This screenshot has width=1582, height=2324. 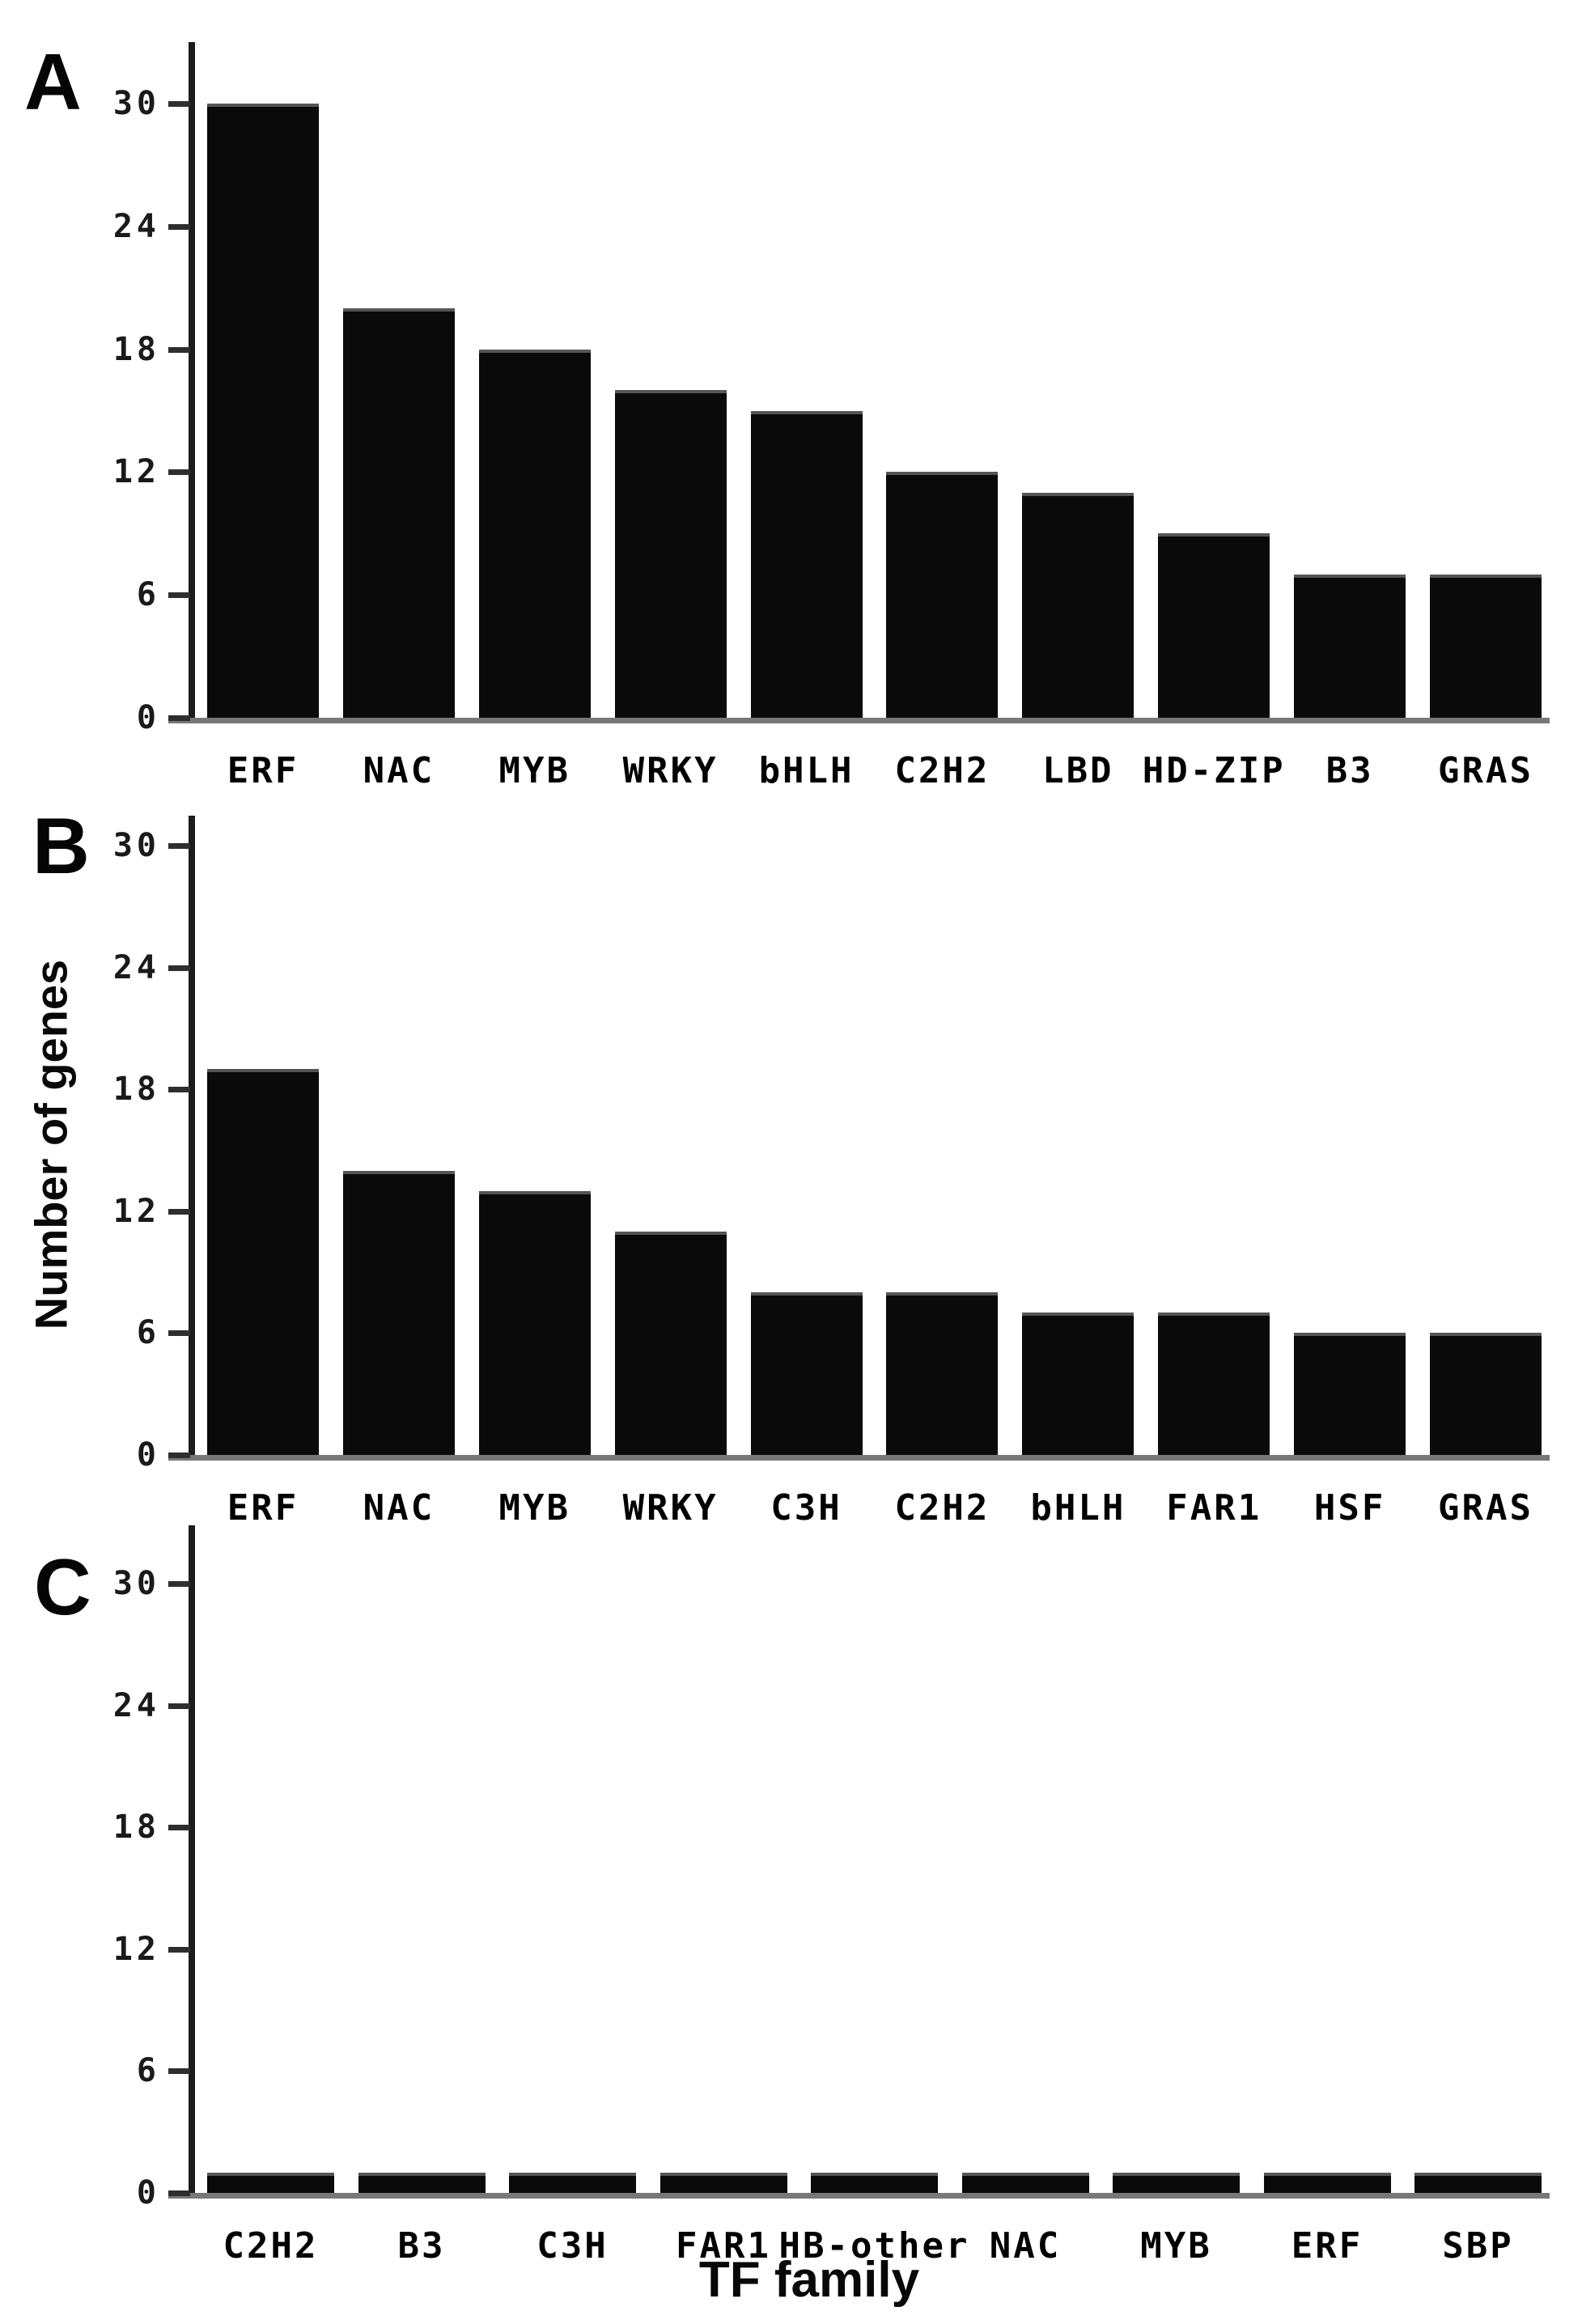 I want to click on category-label: HD-ZIP, so click(x=1214, y=770).